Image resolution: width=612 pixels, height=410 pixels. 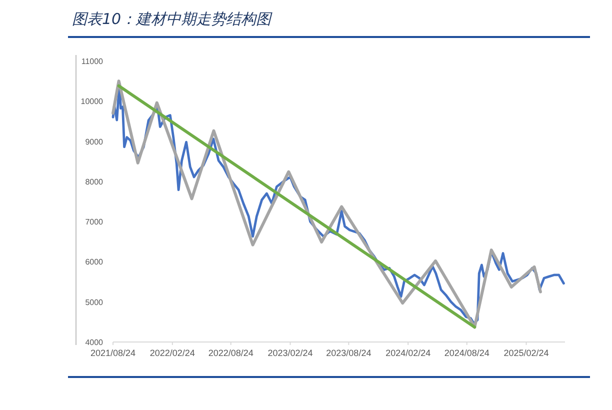 What do you see at coordinates (408, 353) in the screenshot?
I see `x-tick-label: 2024/02/24` at bounding box center [408, 353].